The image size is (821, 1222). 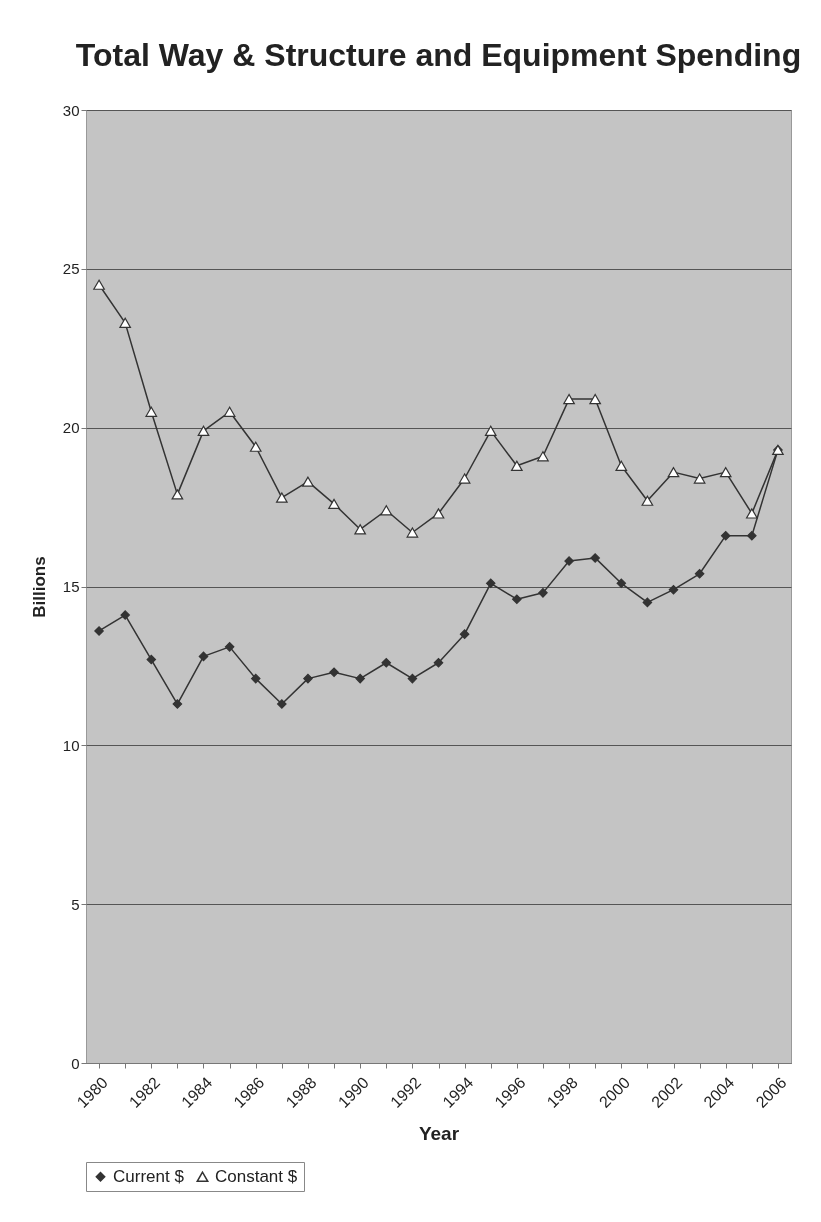 What do you see at coordinates (149, 1176) in the screenshot?
I see `legend-label: Current $` at bounding box center [149, 1176].